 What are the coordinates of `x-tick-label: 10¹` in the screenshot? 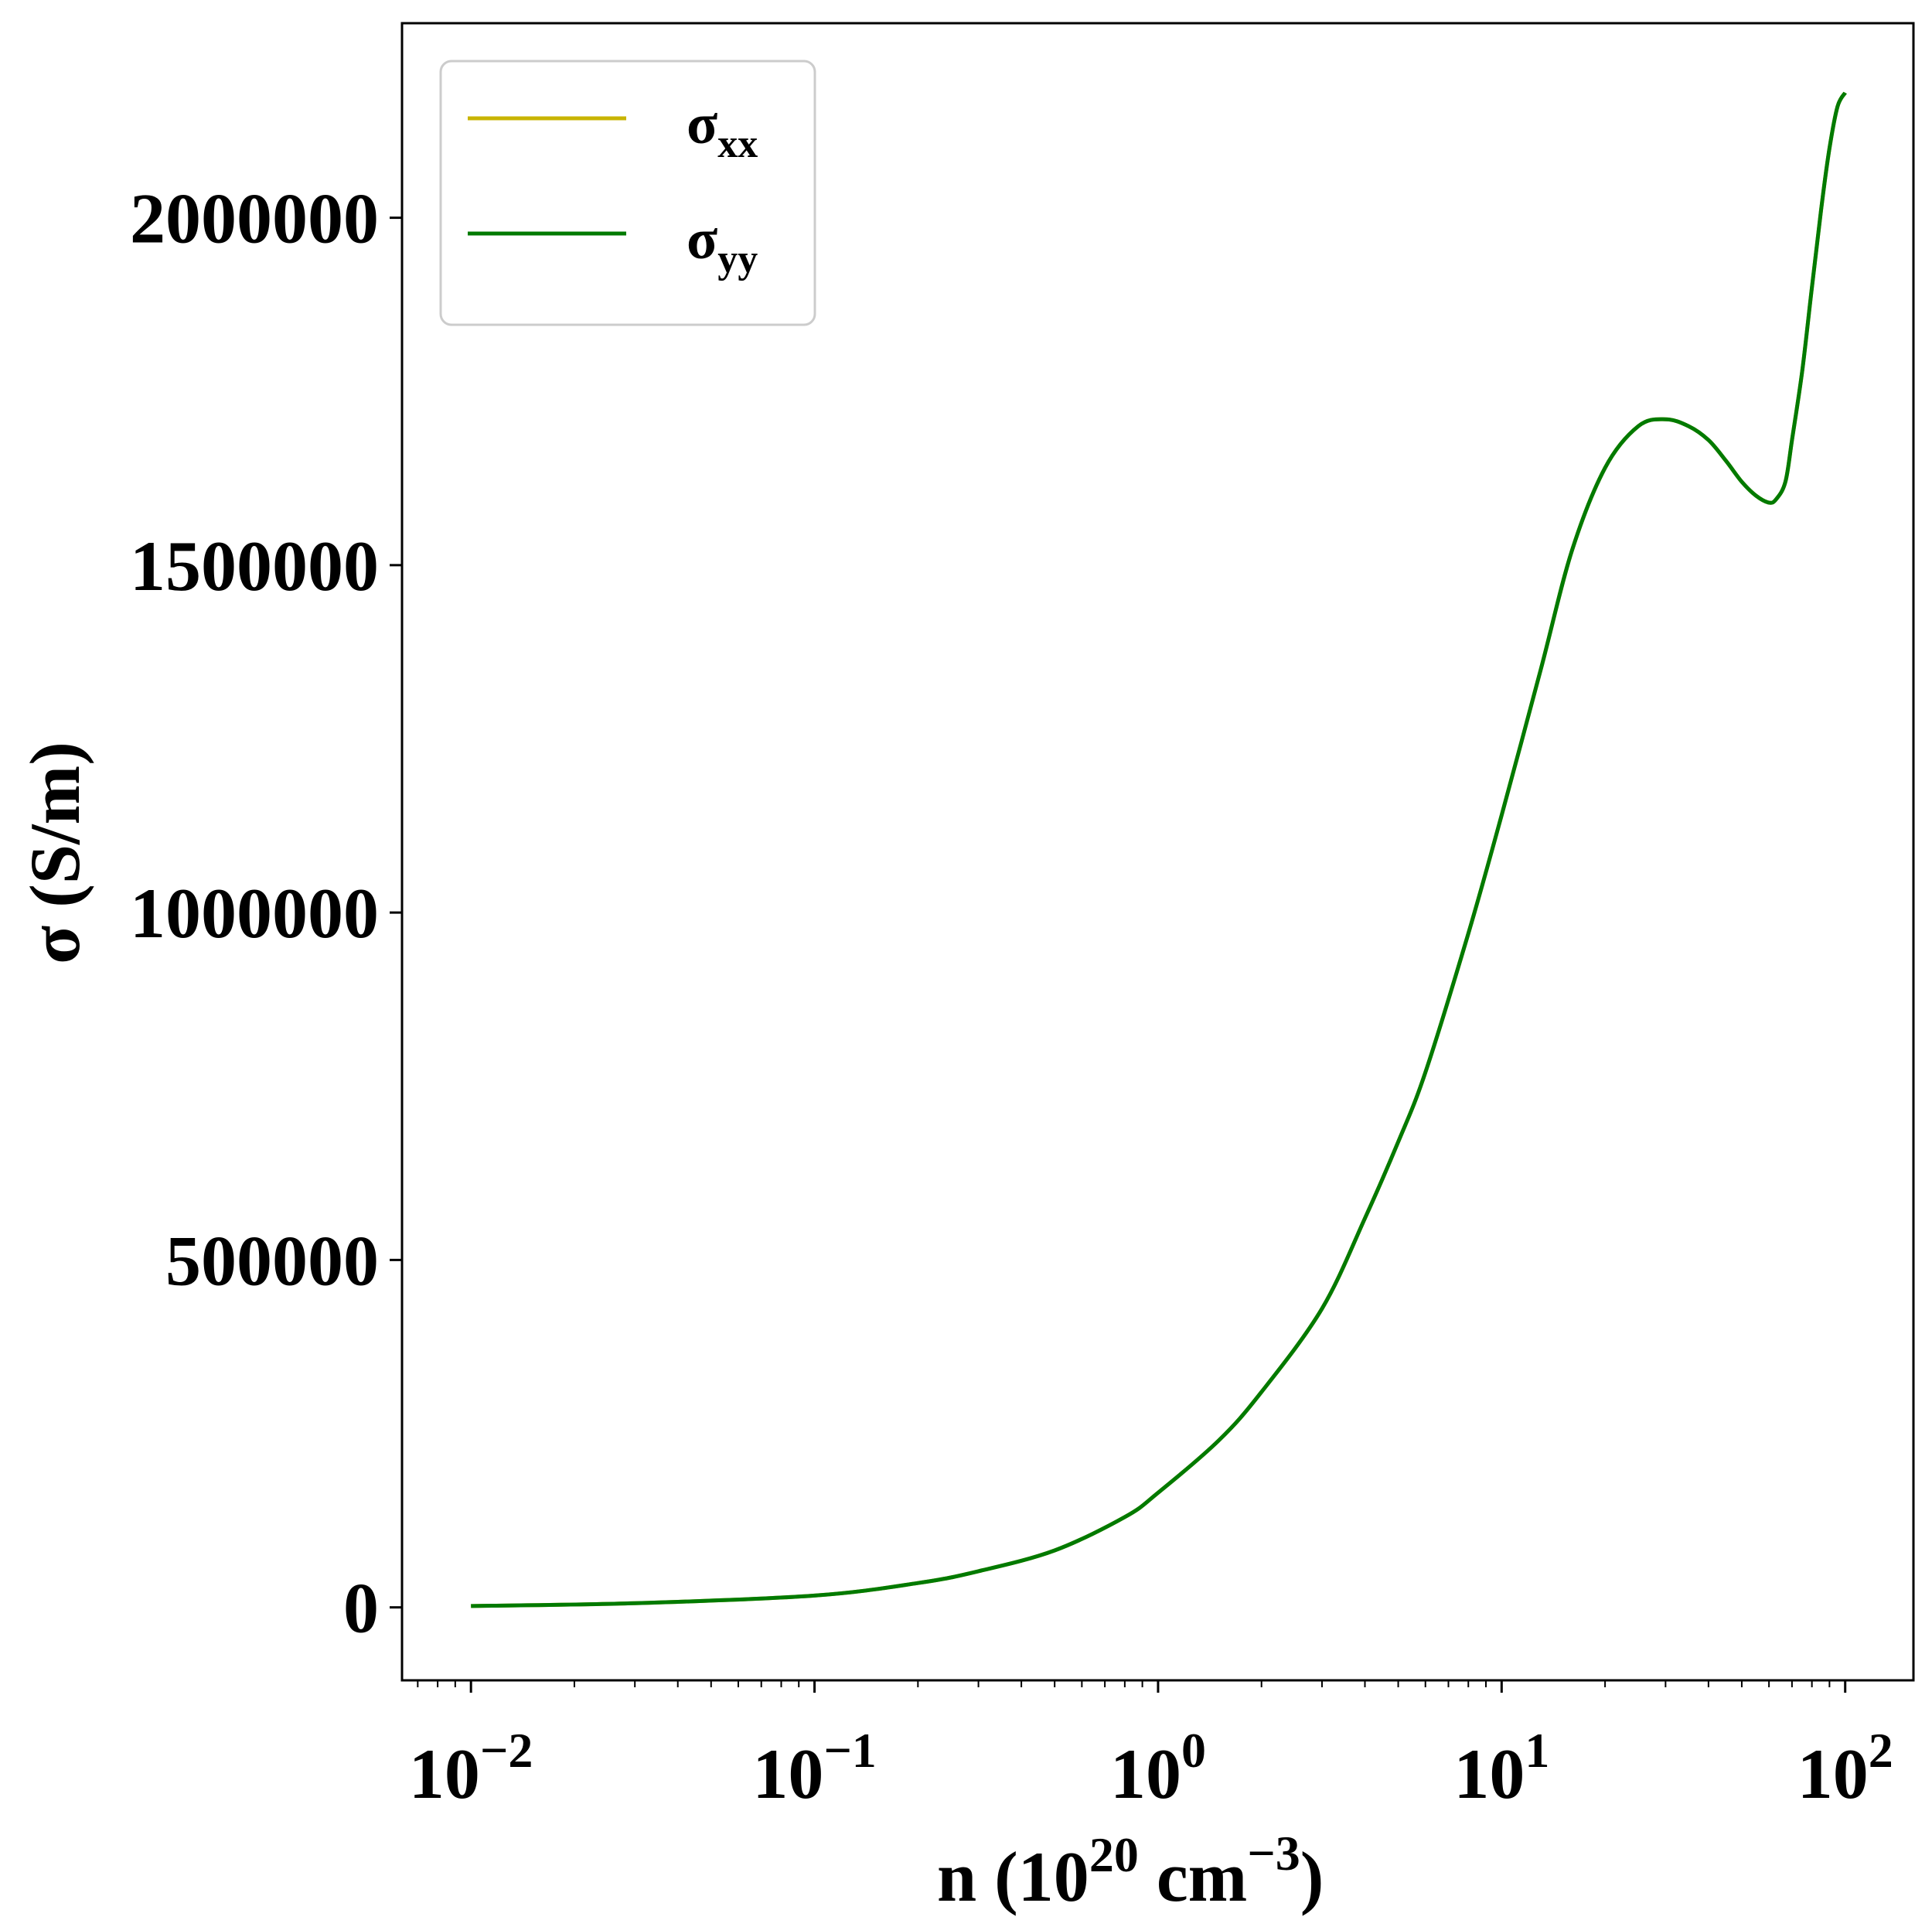 It's located at (1501, 1768).